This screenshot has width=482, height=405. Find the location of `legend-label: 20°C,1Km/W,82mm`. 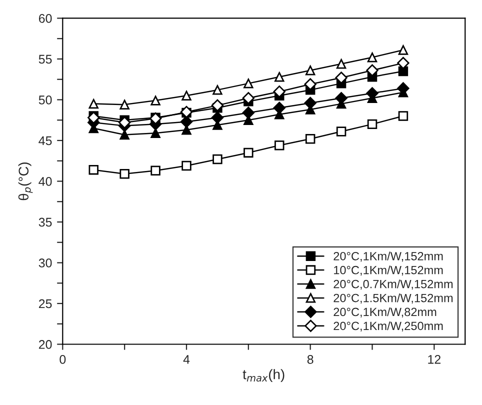

legend-label: 20°C,1Km/W,82mm is located at coordinates (385, 312).